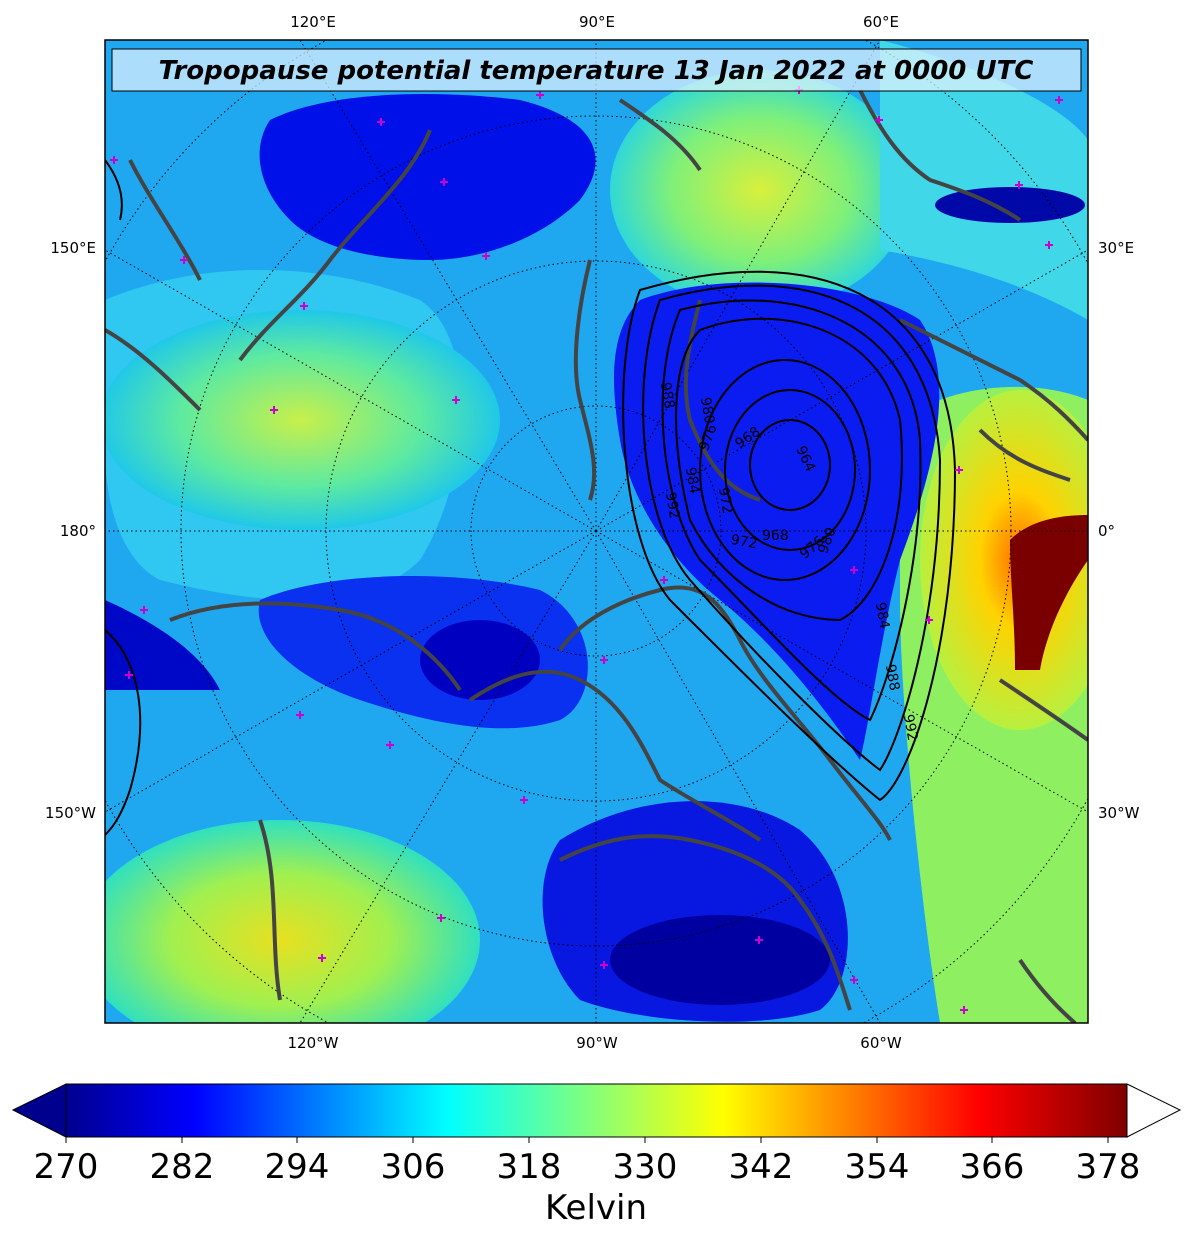  What do you see at coordinates (707, 410) in the screenshot?
I see `isobar-label: 980` at bounding box center [707, 410].